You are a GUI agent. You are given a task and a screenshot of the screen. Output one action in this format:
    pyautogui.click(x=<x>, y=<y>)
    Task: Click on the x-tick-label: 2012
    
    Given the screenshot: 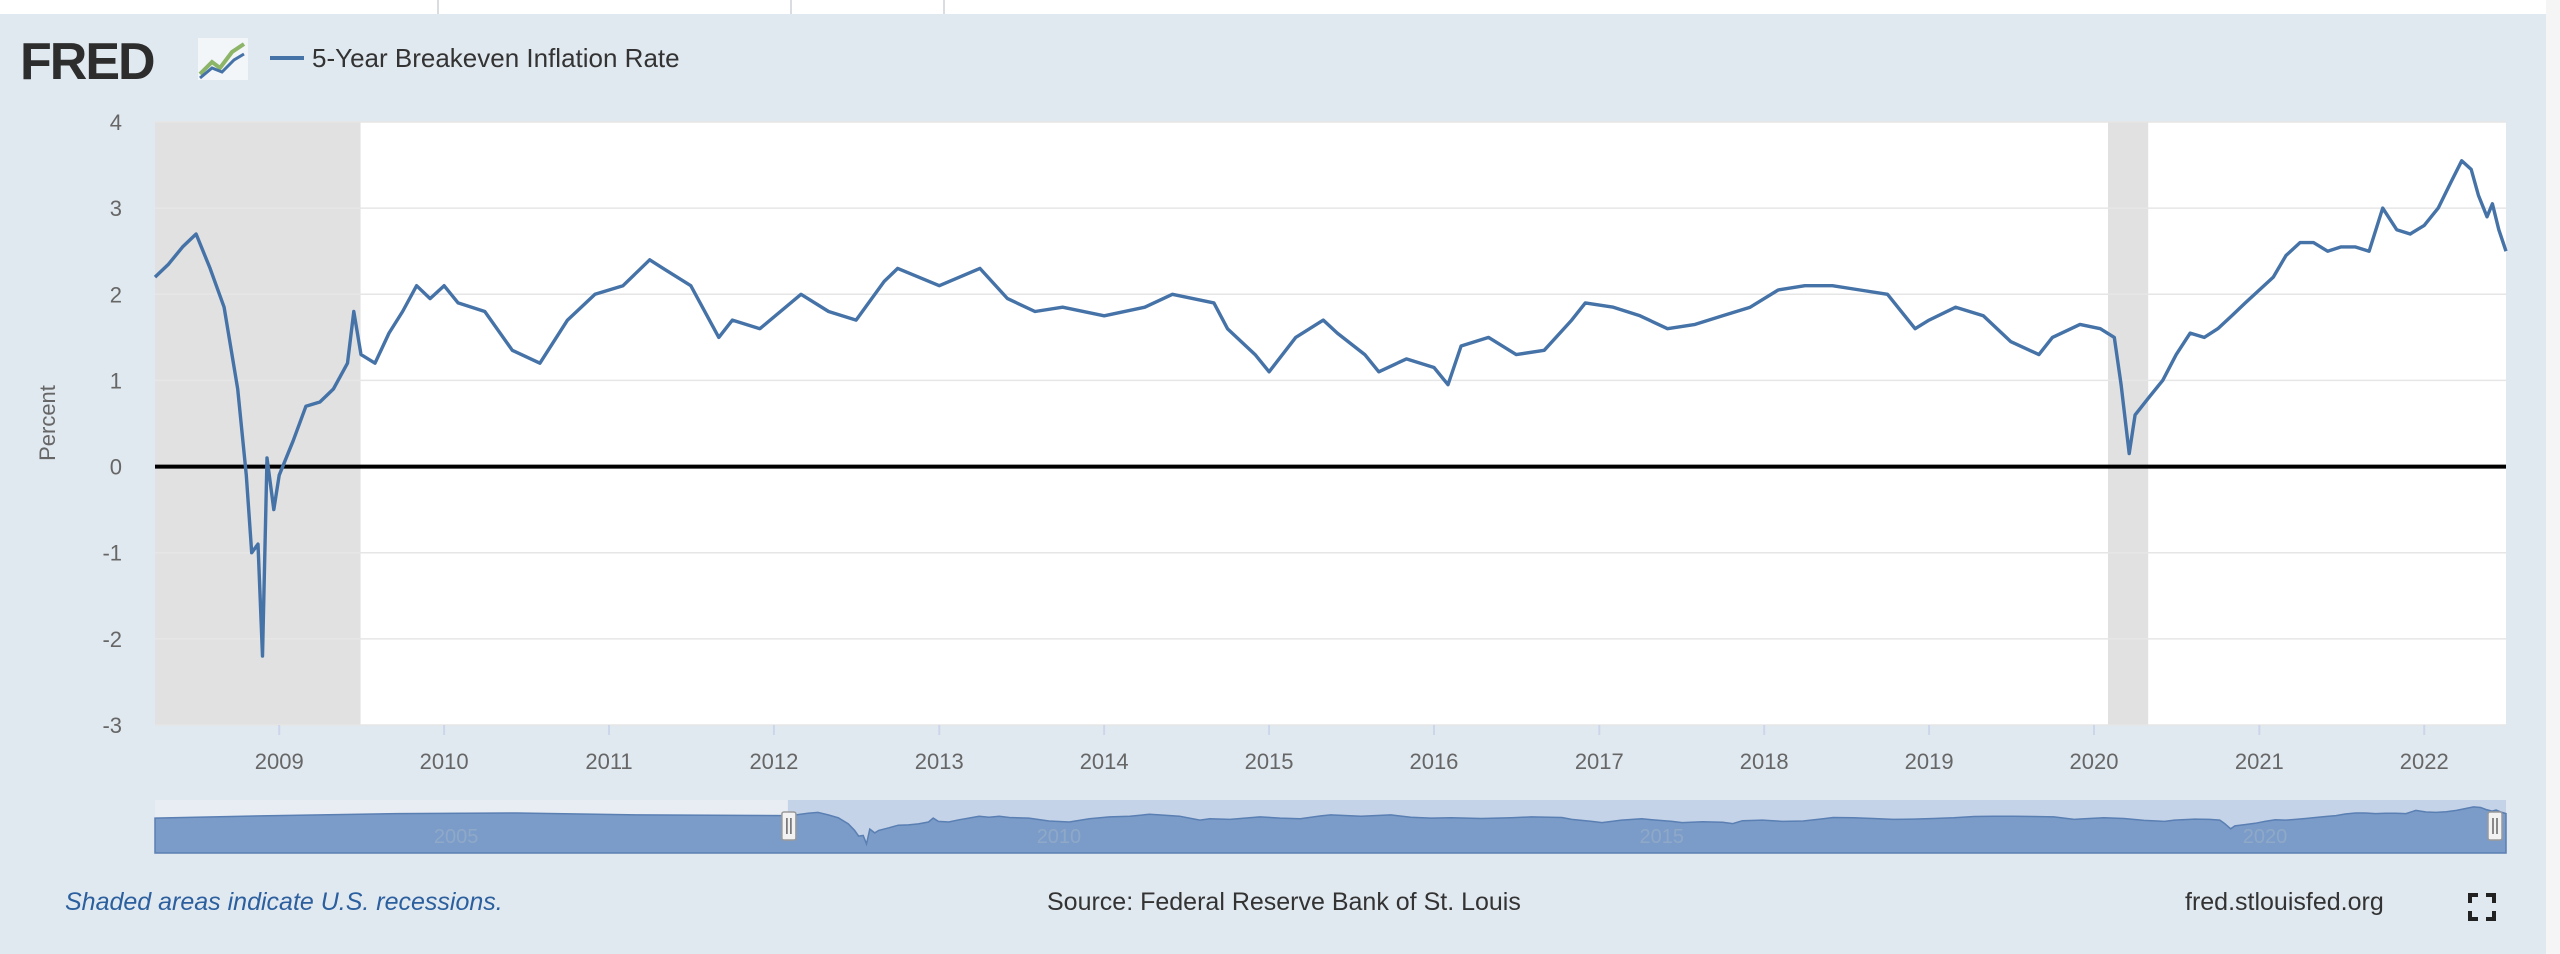 What is the action you would take?
    pyautogui.click(x=773, y=761)
    